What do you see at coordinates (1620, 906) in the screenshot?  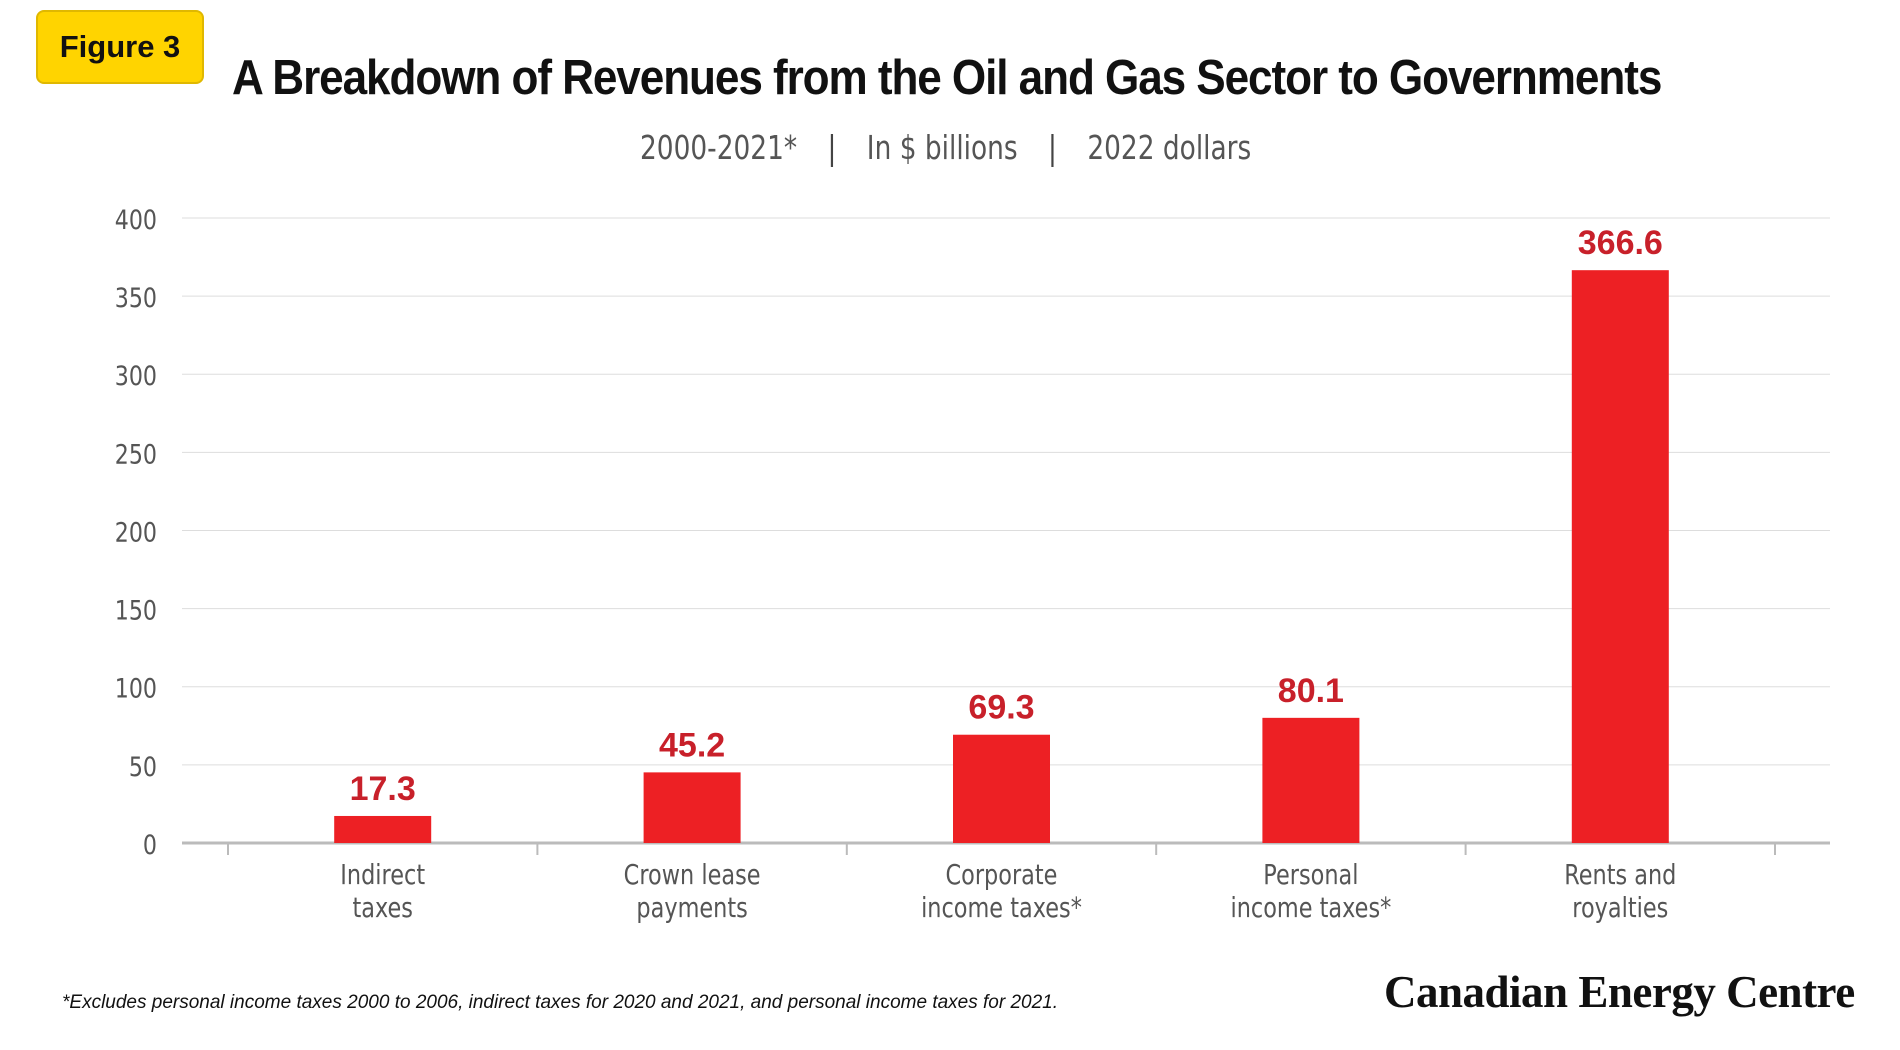 I see `x-category-label-4-line-1: royalties` at bounding box center [1620, 906].